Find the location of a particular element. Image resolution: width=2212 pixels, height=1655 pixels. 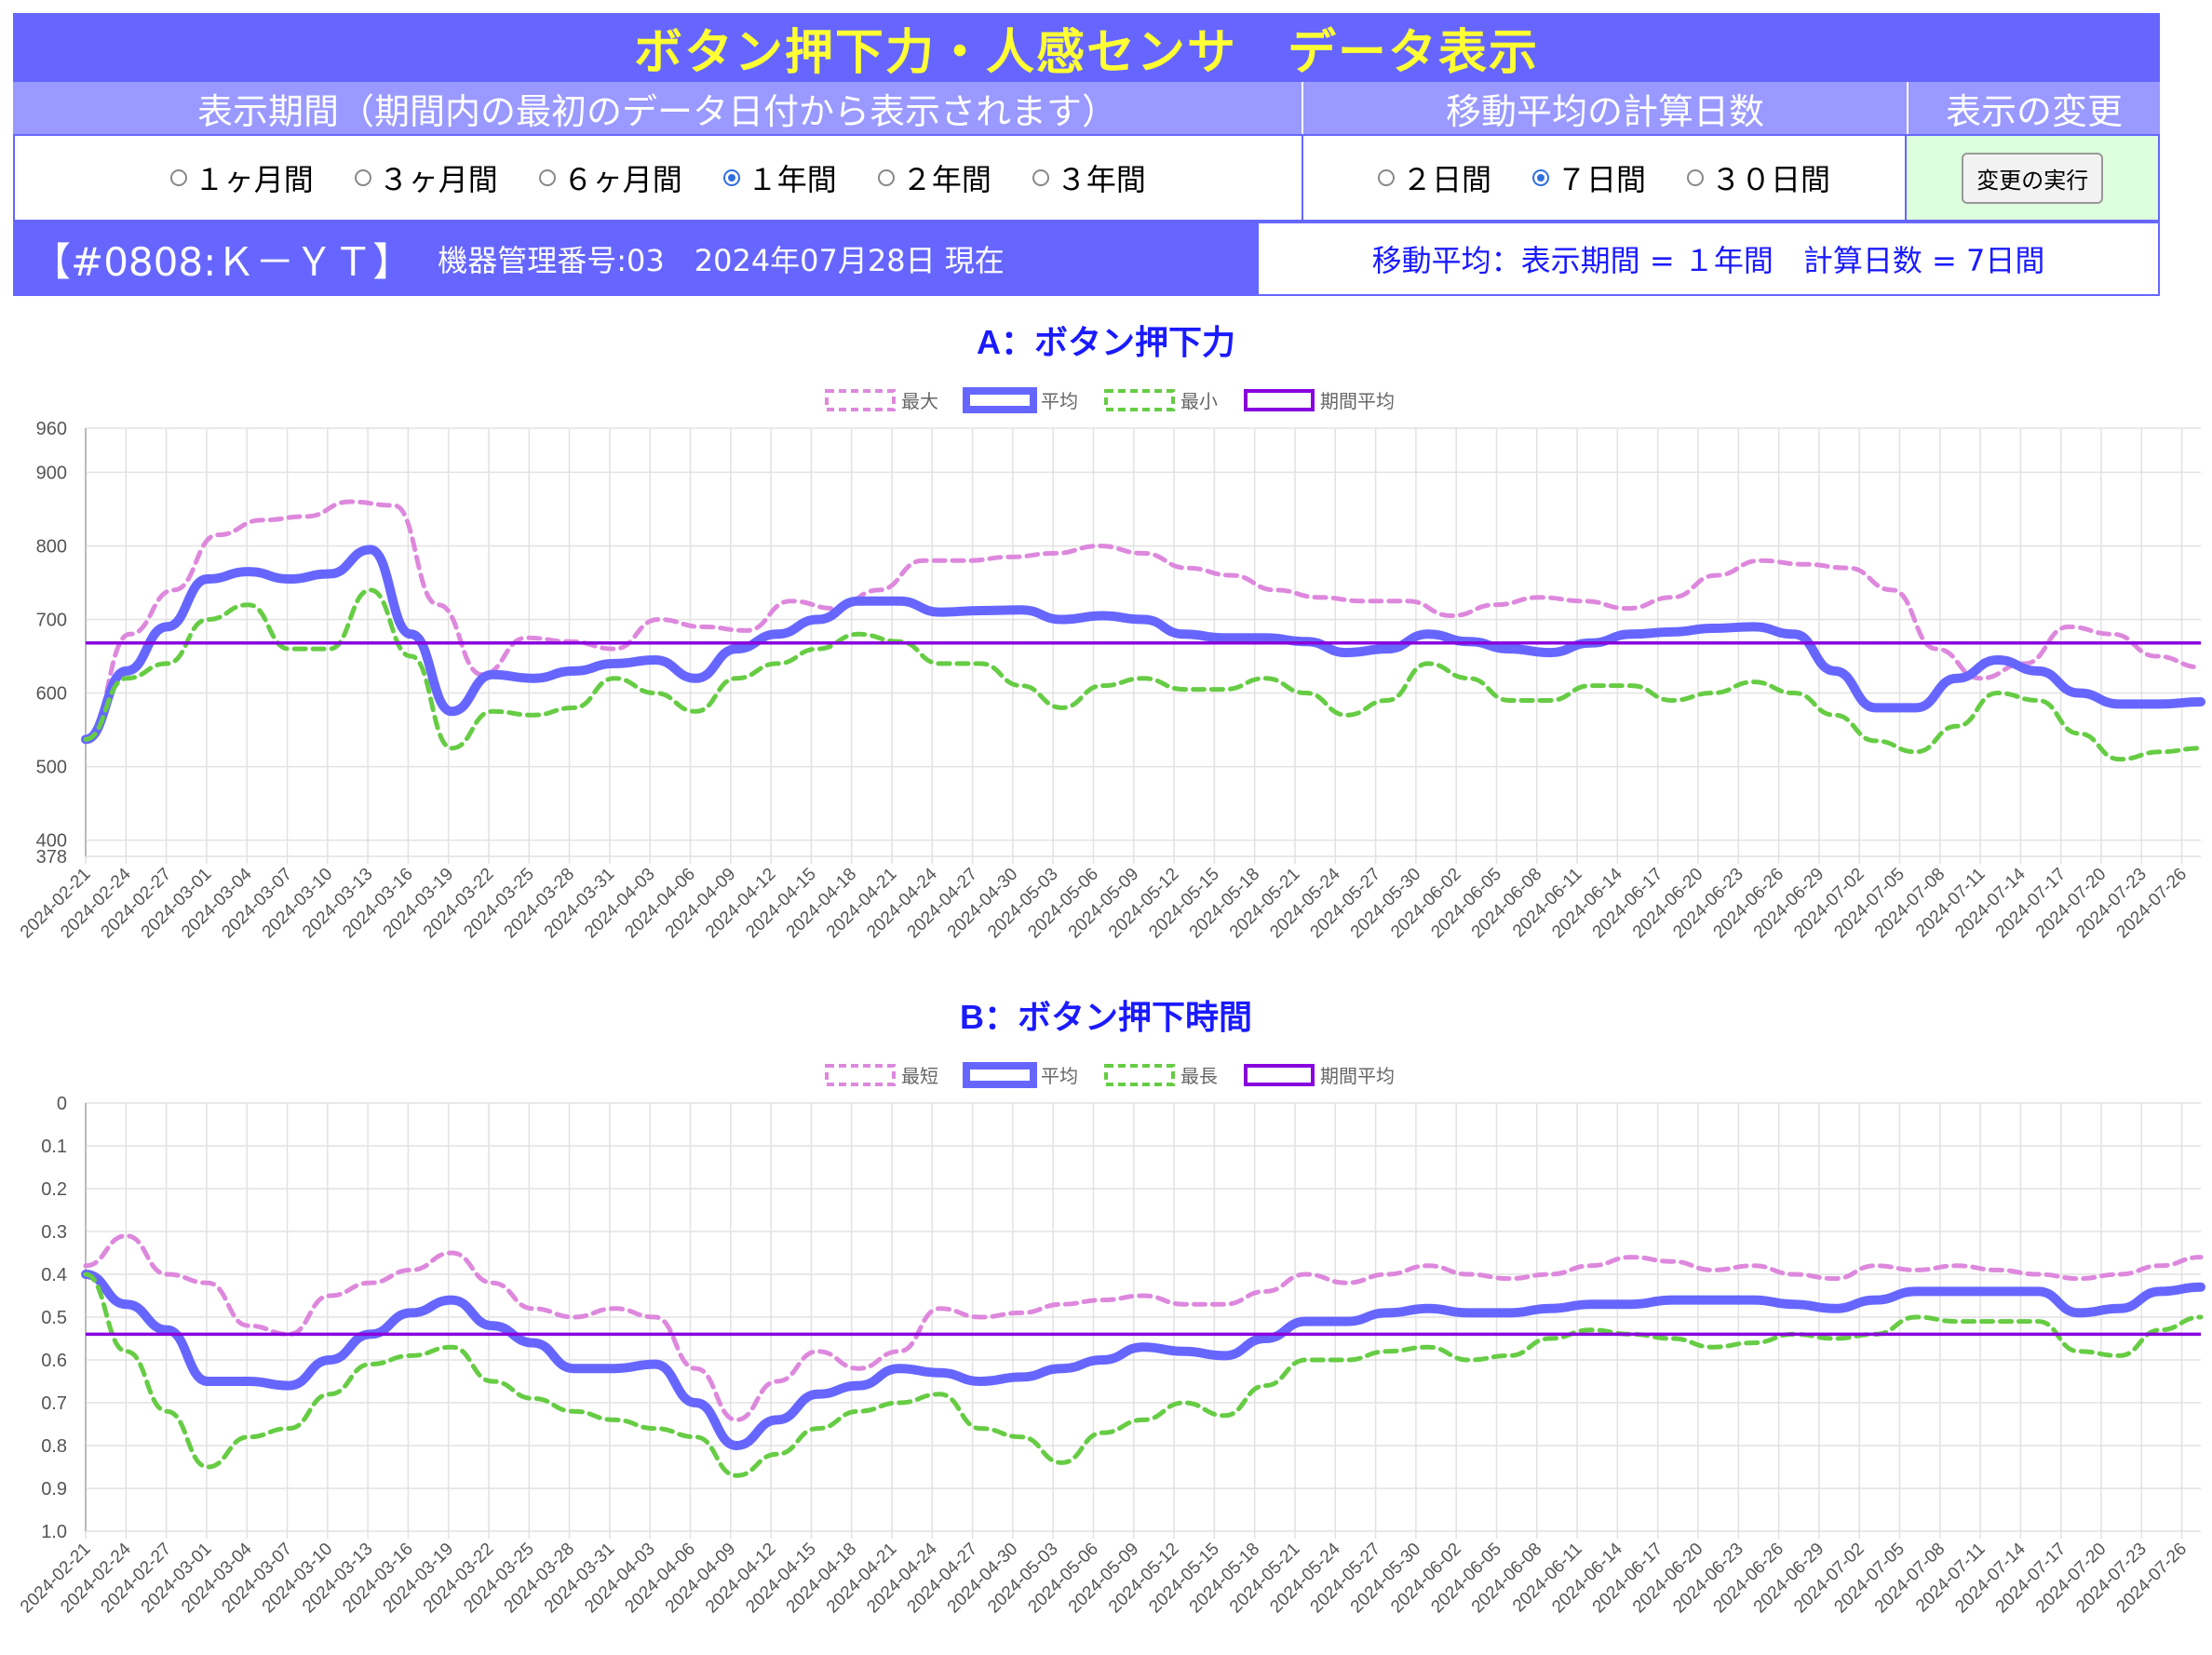

period-option-4: ２年間 is located at coordinates (934, 177).